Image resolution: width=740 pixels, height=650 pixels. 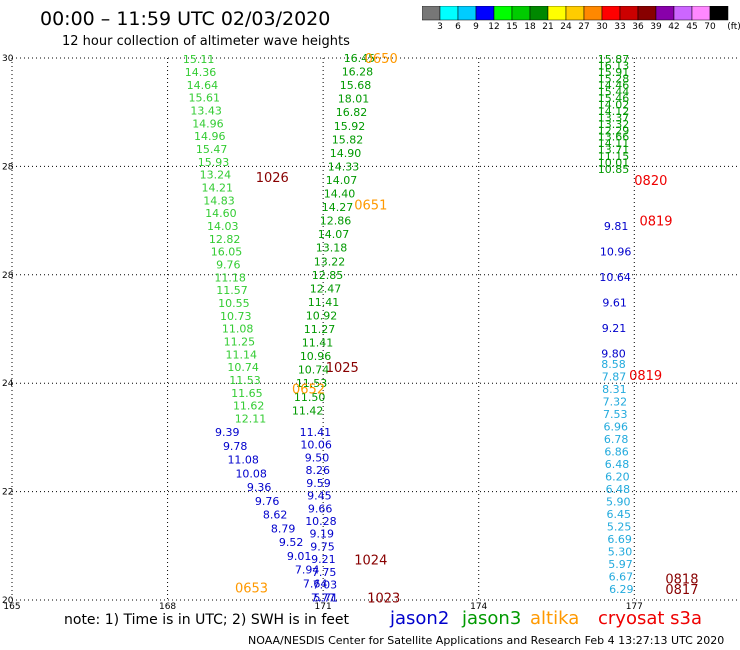 What do you see at coordinates (228, 264) in the screenshot?
I see `wave-height-value: 9.76` at bounding box center [228, 264].